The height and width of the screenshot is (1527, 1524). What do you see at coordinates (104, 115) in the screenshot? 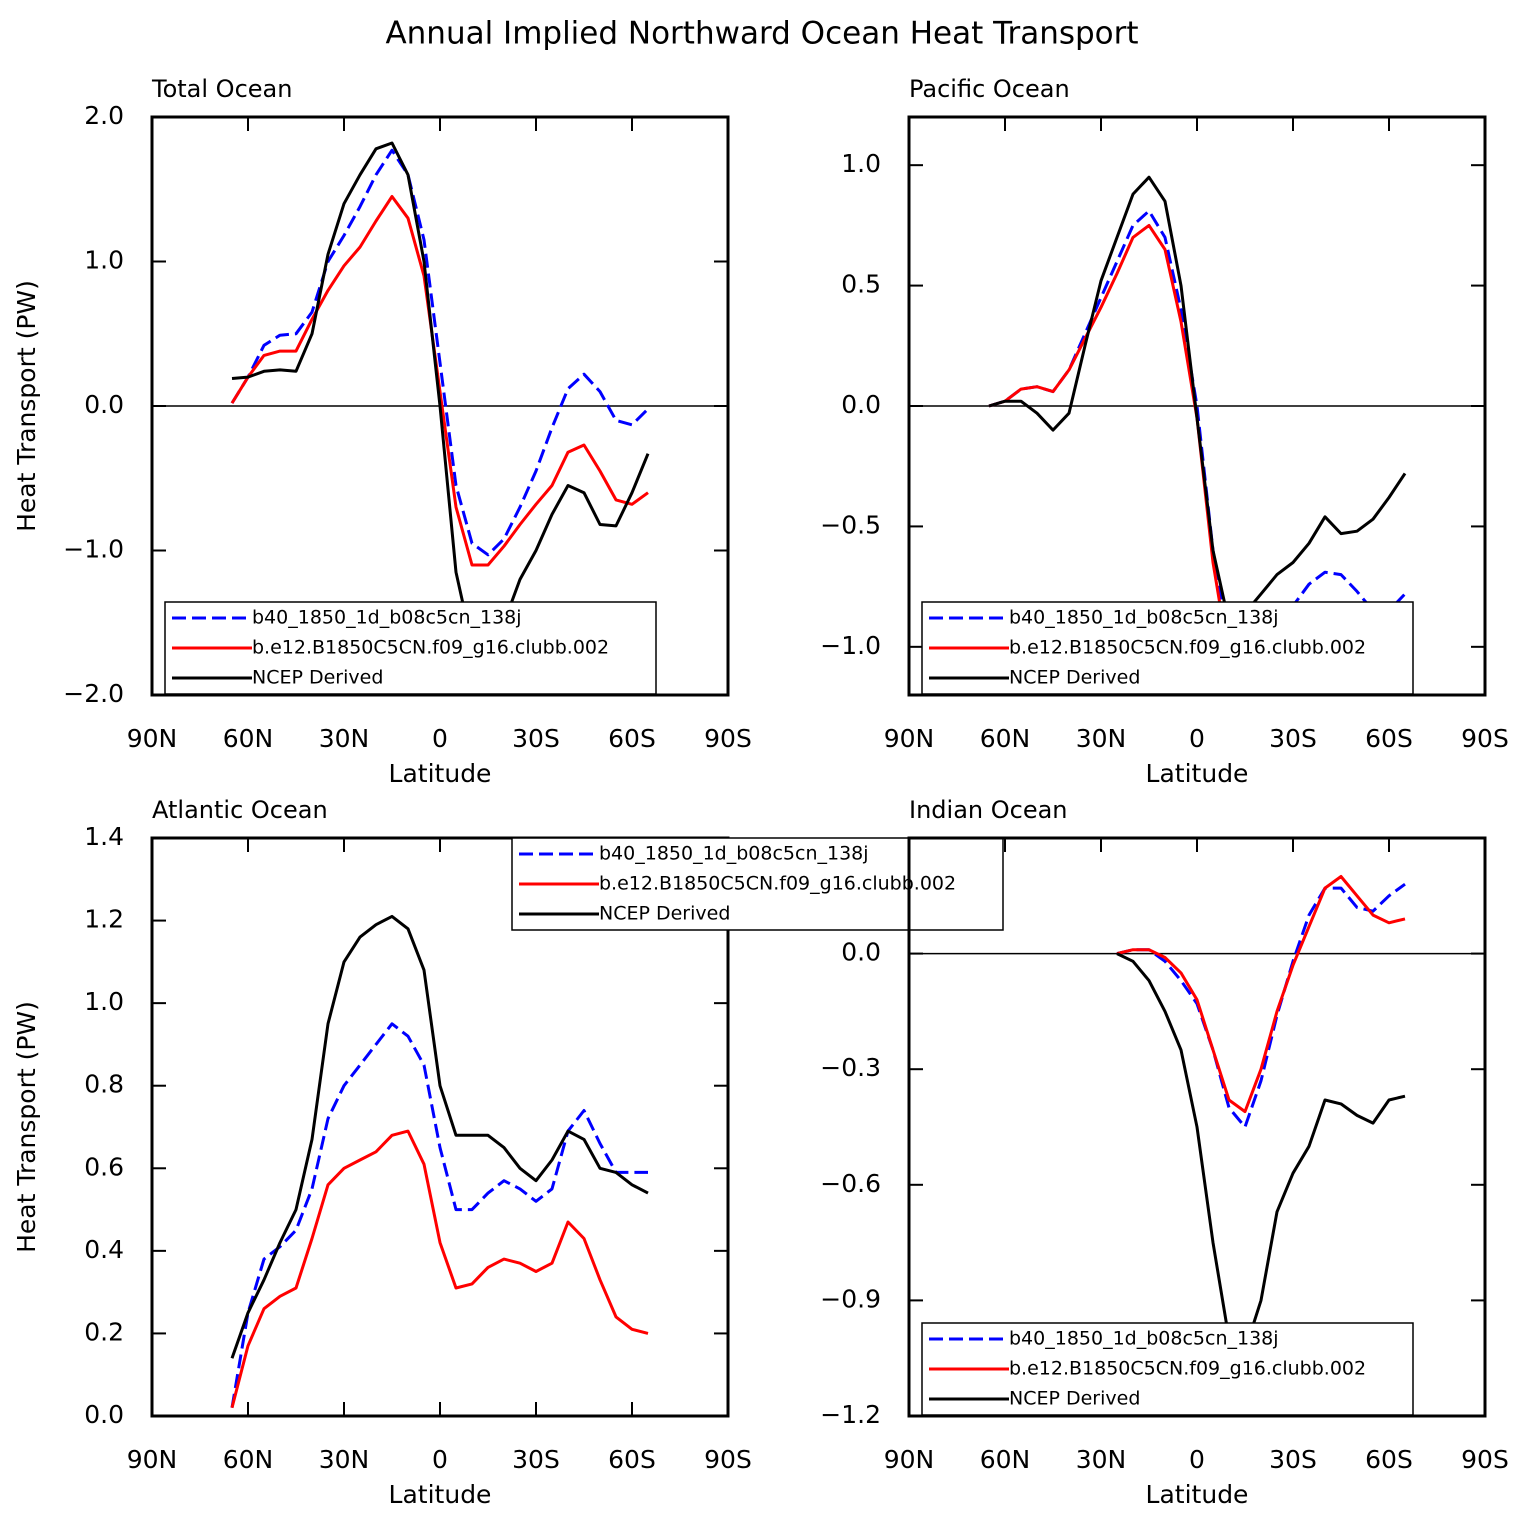
I see `y-tick-label: 2.0` at bounding box center [104, 115].